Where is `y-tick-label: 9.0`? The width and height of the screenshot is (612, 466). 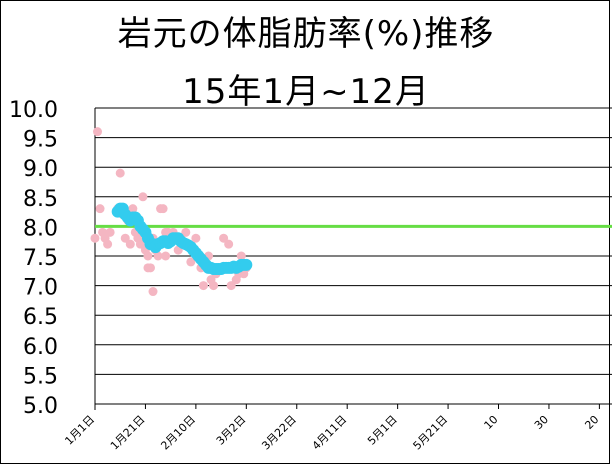
y-tick-label: 9.0 is located at coordinates (40, 169).